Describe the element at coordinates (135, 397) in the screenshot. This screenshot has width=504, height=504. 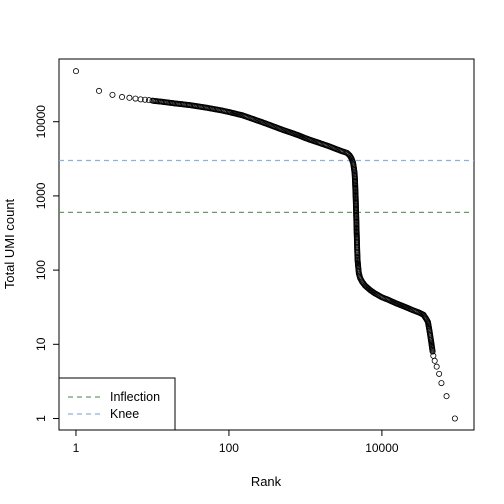
I see `legend-label-inflection: Inflection` at that location.